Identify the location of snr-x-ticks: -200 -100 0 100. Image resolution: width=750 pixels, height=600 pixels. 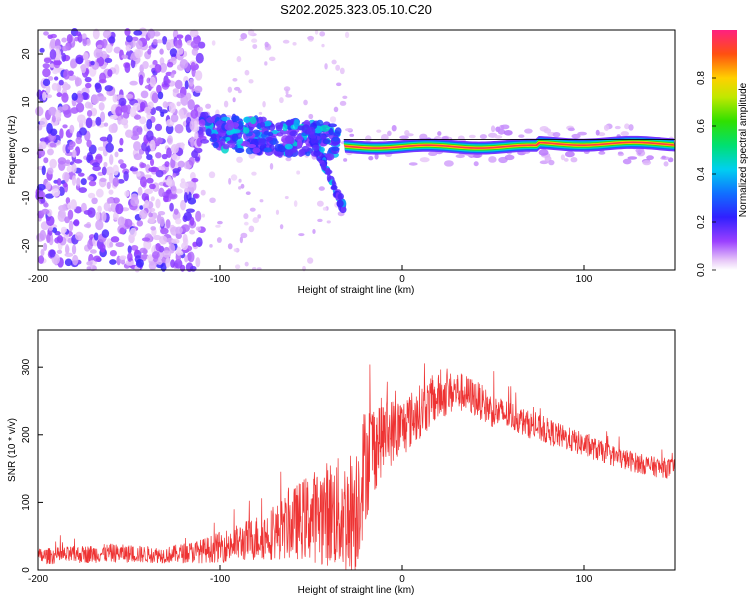
(310, 575).